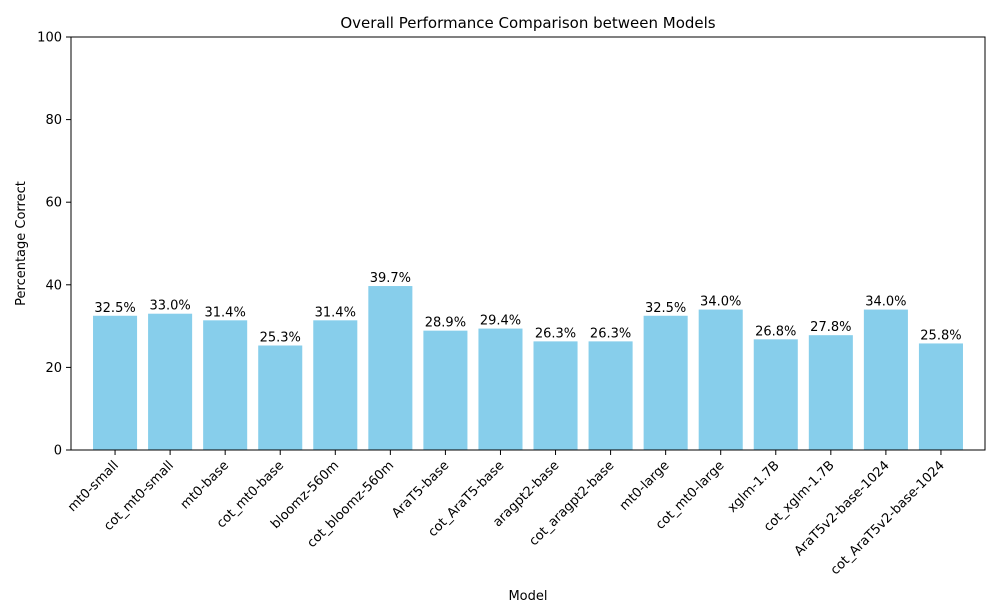 The height and width of the screenshot is (600, 1000). What do you see at coordinates (335, 385) in the screenshot?
I see `bar-bloomz-560m` at bounding box center [335, 385].